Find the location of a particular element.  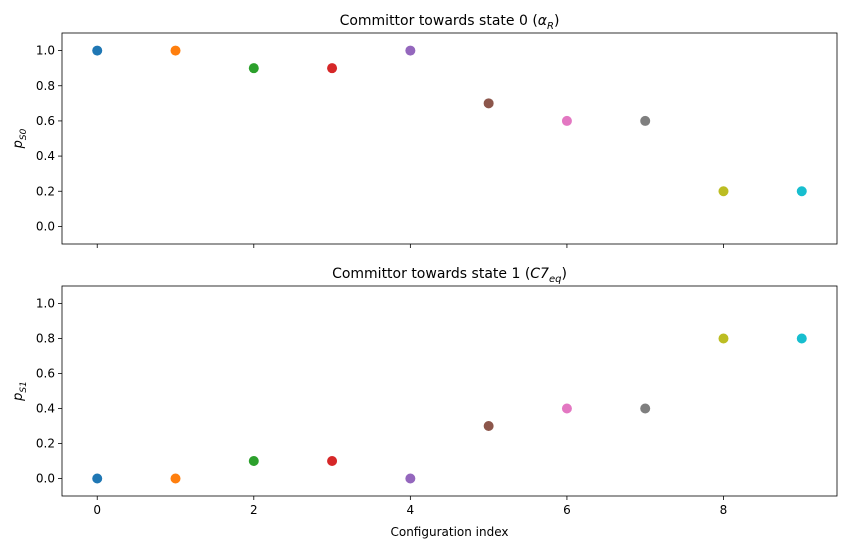

x-tick-label: 4 is located at coordinates (411, 510).